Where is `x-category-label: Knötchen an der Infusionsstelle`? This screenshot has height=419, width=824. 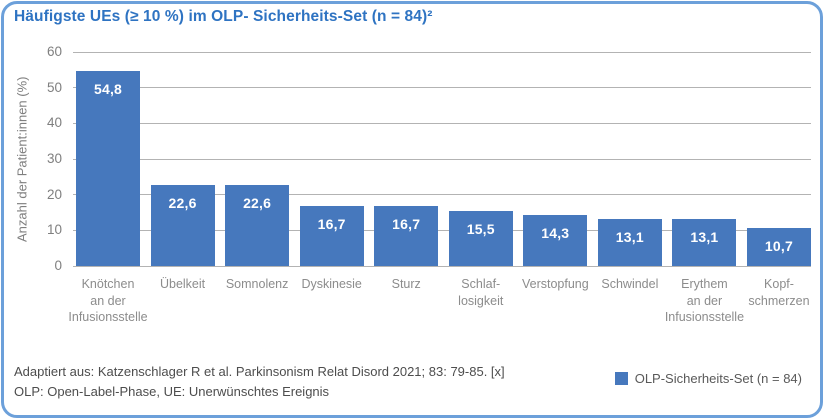
x-category-label: Knötchen an der Infusionsstelle is located at coordinates (108, 300).